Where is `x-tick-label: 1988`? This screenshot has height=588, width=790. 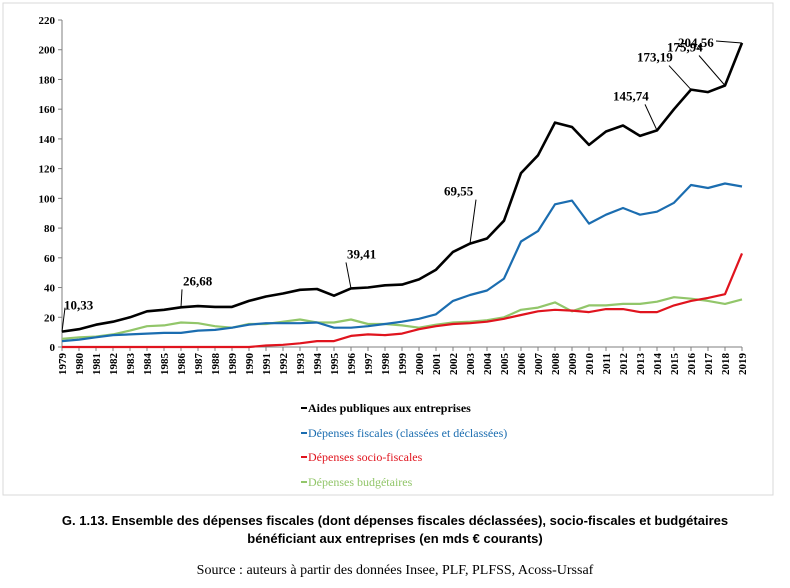
x-tick-label: 1988 is located at coordinates (216, 364).